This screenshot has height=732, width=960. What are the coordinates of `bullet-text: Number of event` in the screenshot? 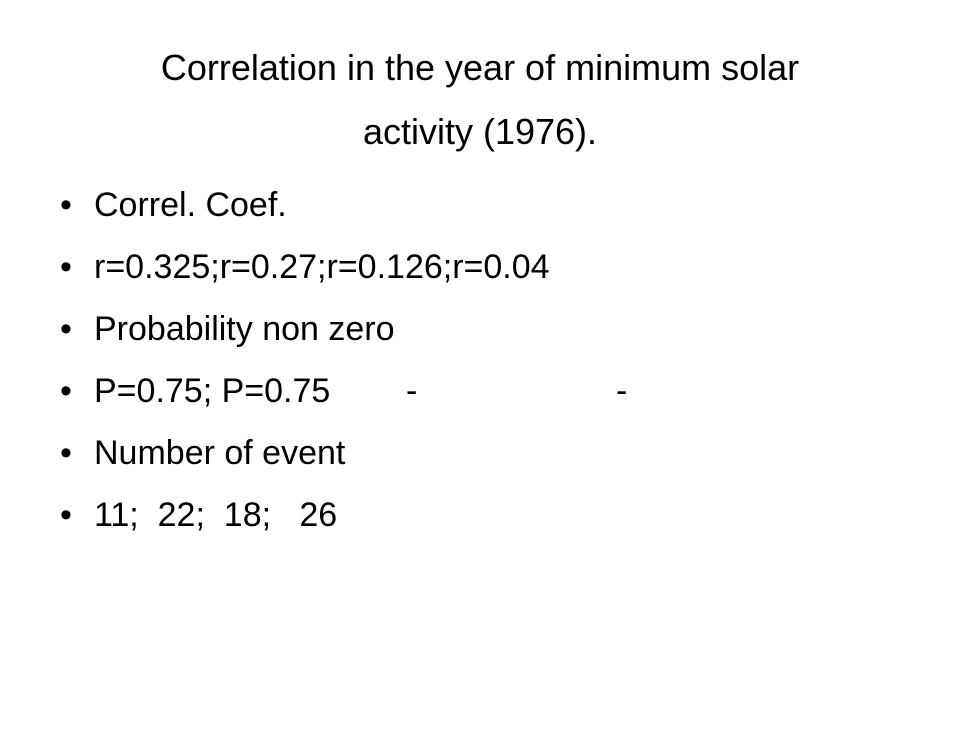 It's located at (220, 453).